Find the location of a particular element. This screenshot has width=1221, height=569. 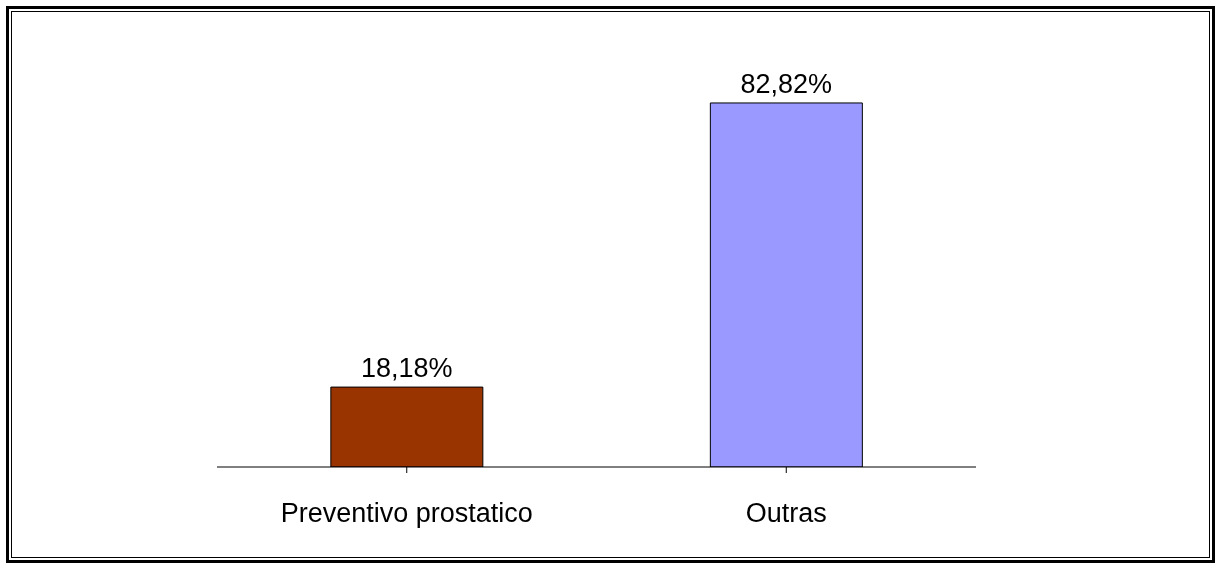

data-label: 82,82% is located at coordinates (786, 83).